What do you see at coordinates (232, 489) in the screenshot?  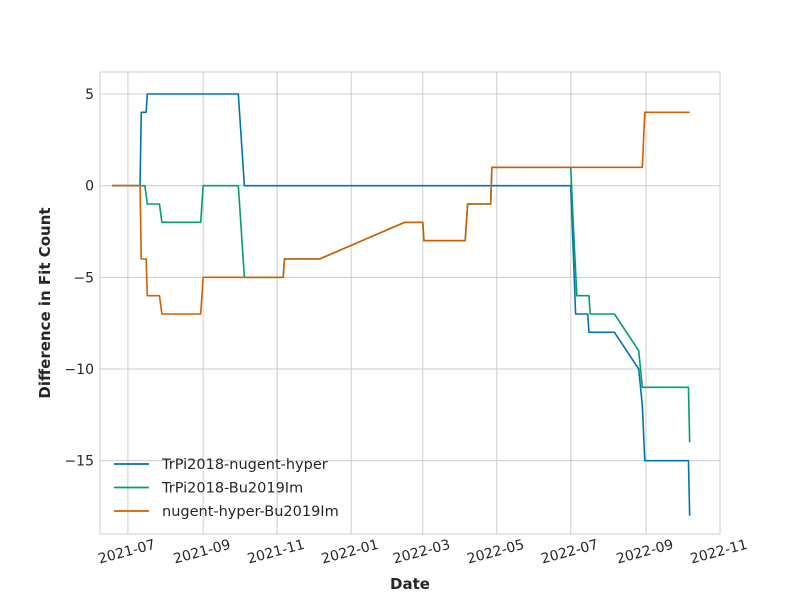 I see `legend-label: TrPi2018-Bu2019Im` at bounding box center [232, 489].